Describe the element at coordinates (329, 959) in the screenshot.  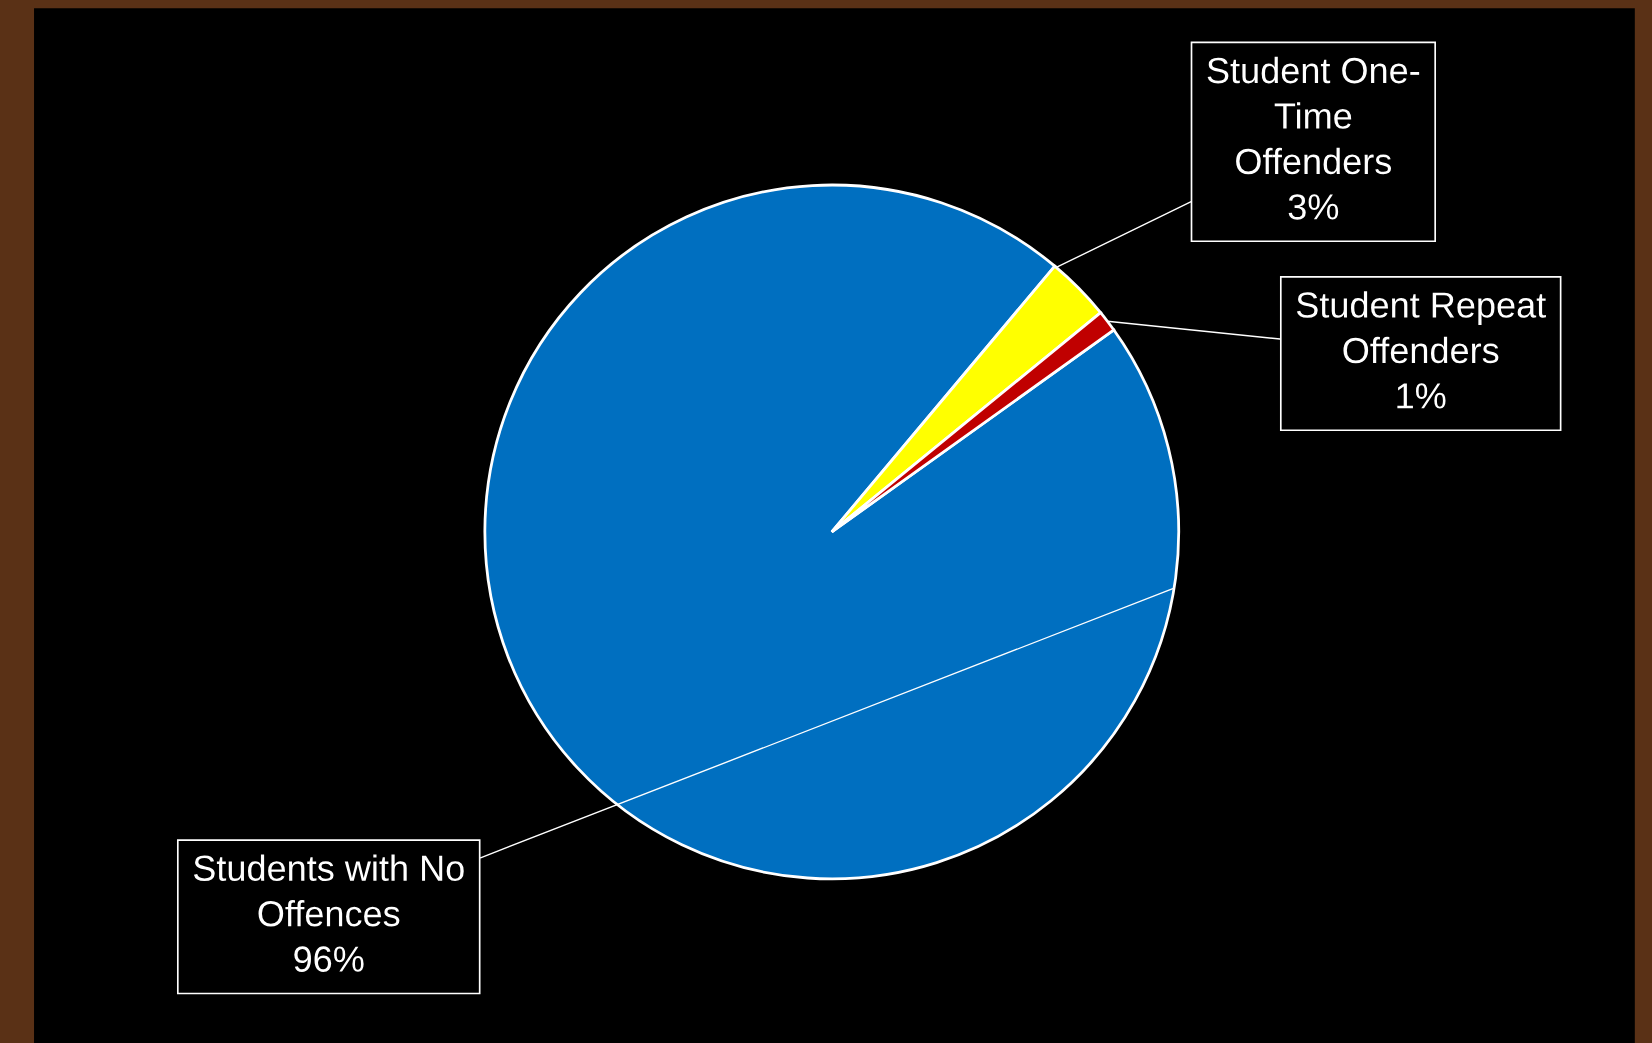
I see `data-label: 96%` at that location.